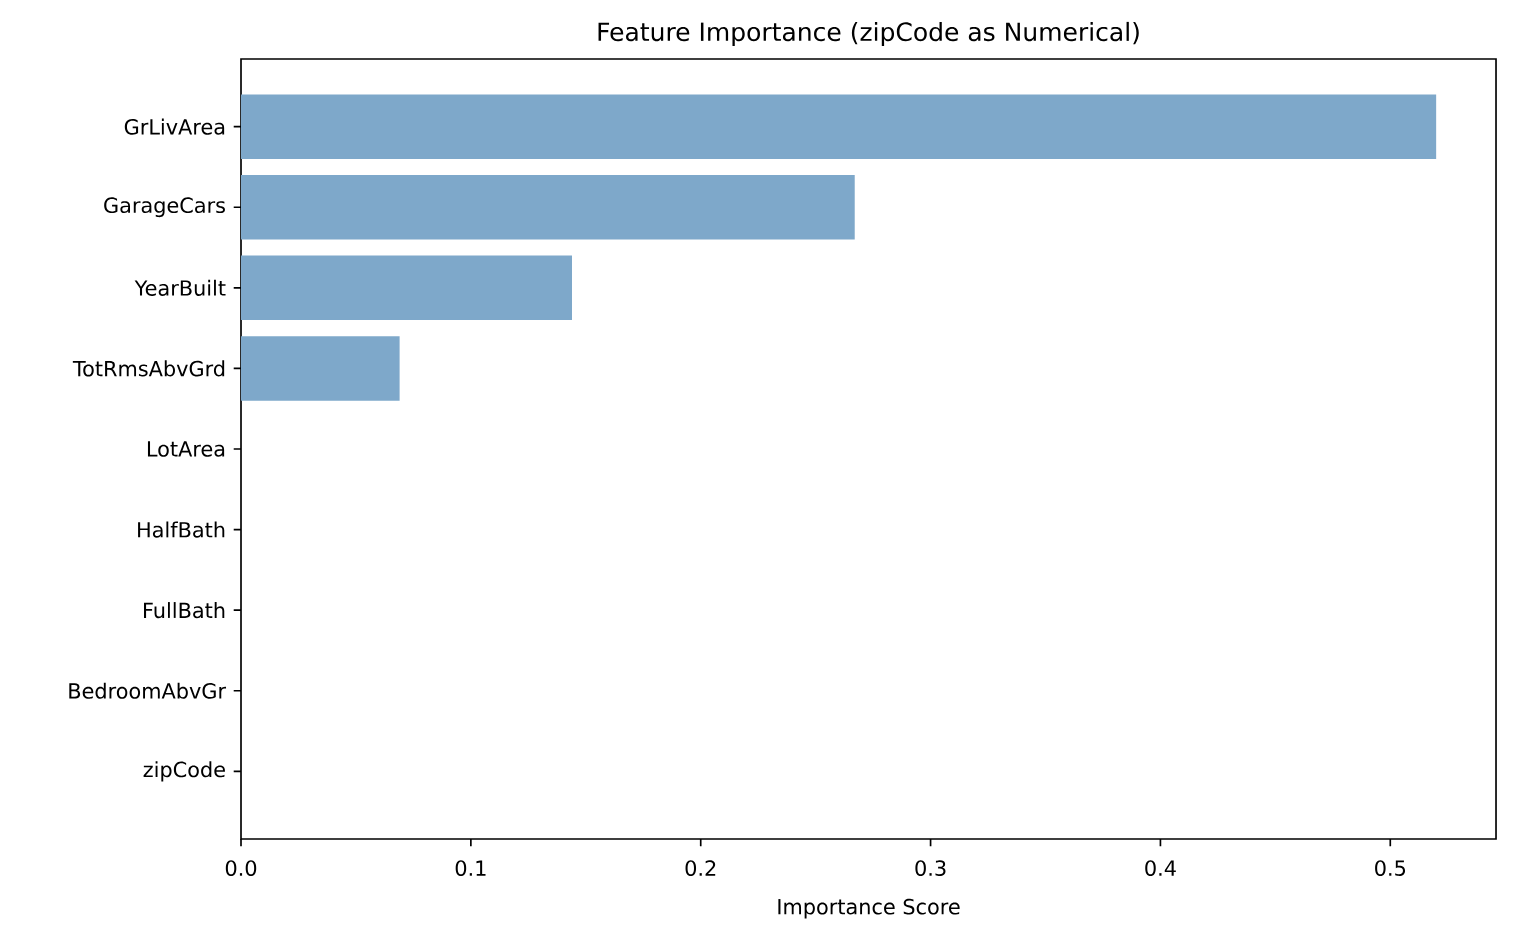  I want to click on chart-title: Feature Importance (zipCode as Numerical), so click(868, 34).